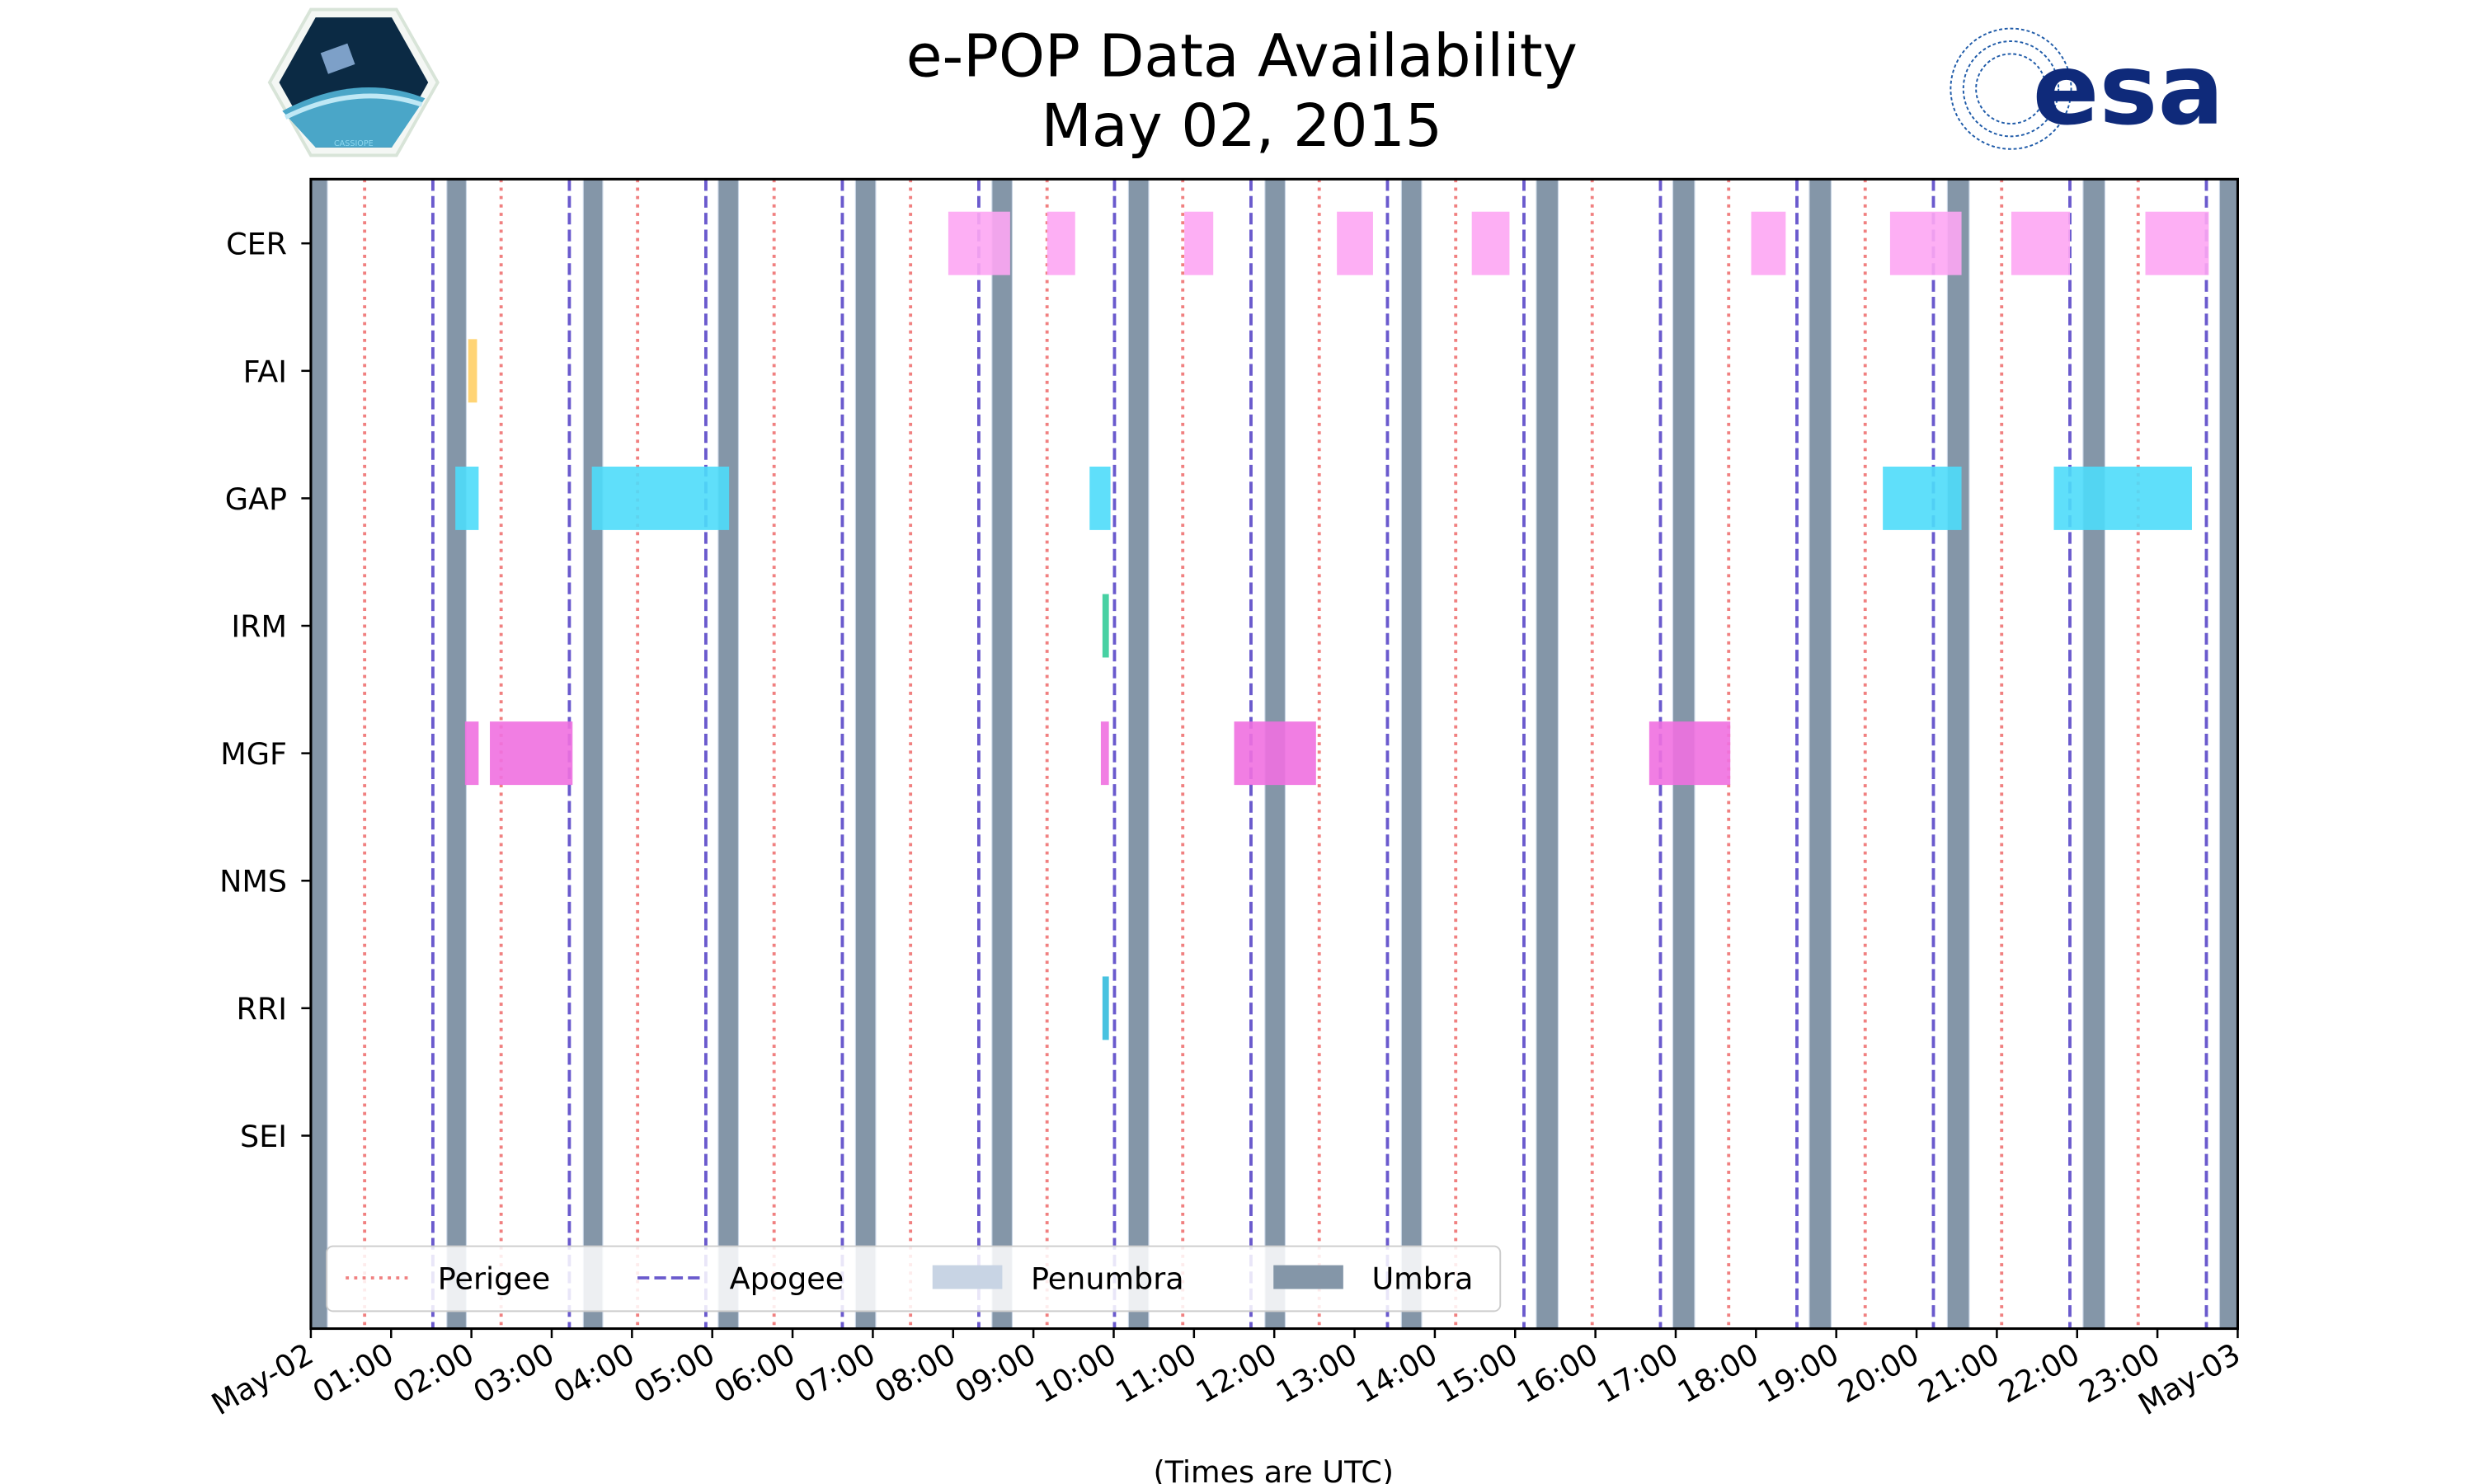 This screenshot has width=2474, height=1484. I want to click on x-tick-label: 05:00, so click(674, 1373).